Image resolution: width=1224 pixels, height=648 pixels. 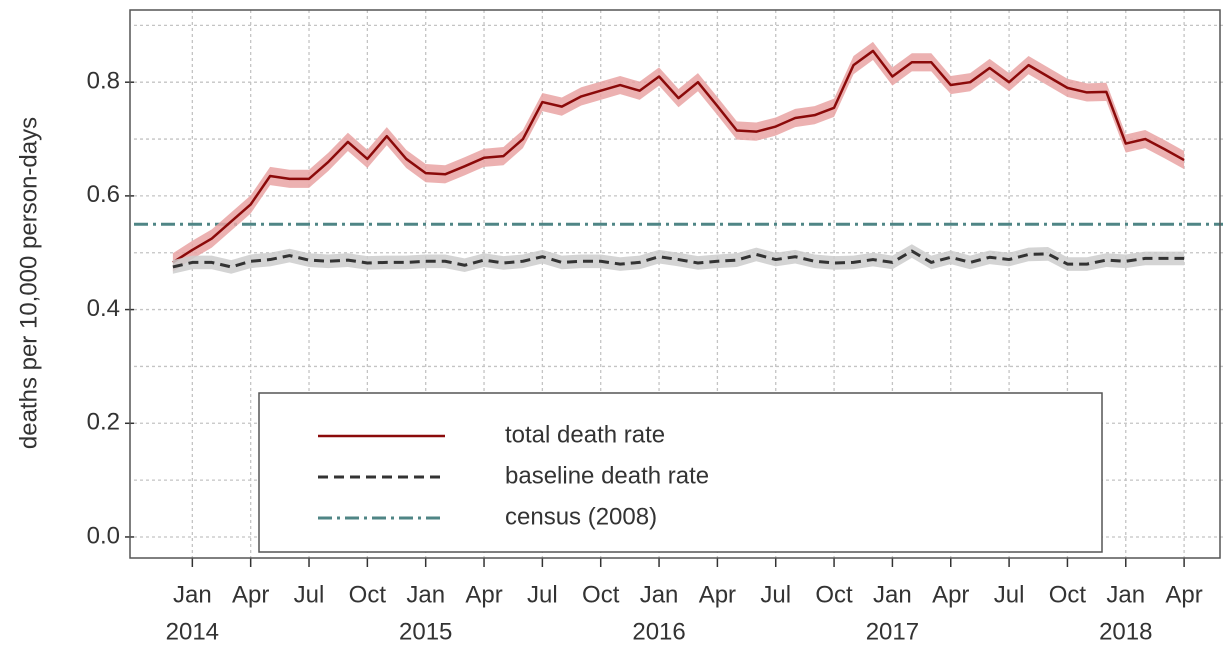 I want to click on y-tick-label: 0.8, so click(x=103, y=81).